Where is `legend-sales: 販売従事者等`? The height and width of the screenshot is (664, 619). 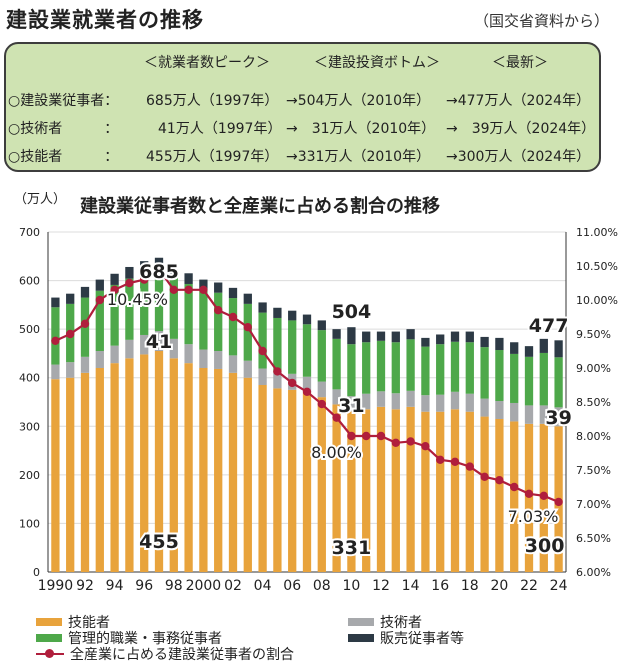
legend-sales: 販売従事者等 is located at coordinates (406, 638).